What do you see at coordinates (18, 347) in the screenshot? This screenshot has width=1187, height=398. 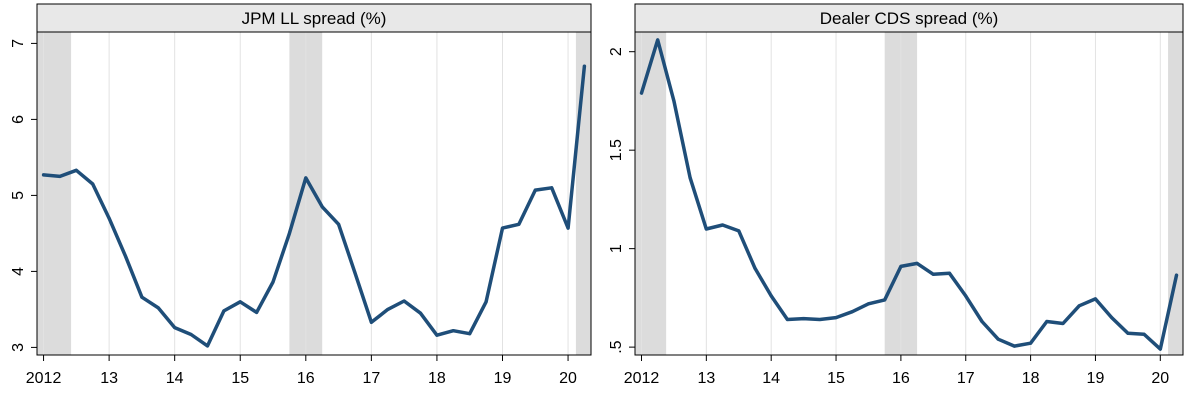 I see `y-tick-label: 3` at bounding box center [18, 347].